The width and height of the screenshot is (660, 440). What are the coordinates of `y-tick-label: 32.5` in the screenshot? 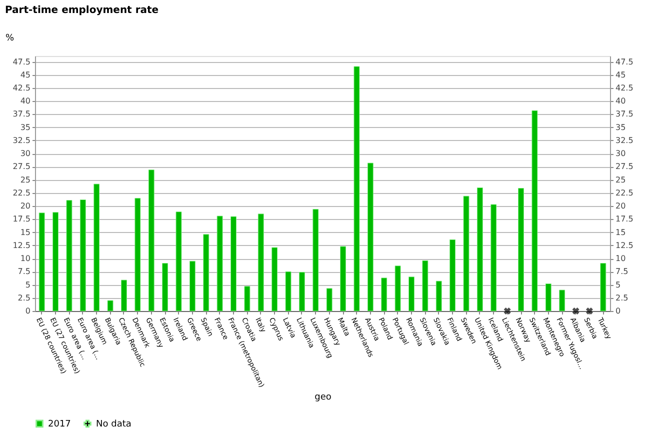 It's located at (21, 140).